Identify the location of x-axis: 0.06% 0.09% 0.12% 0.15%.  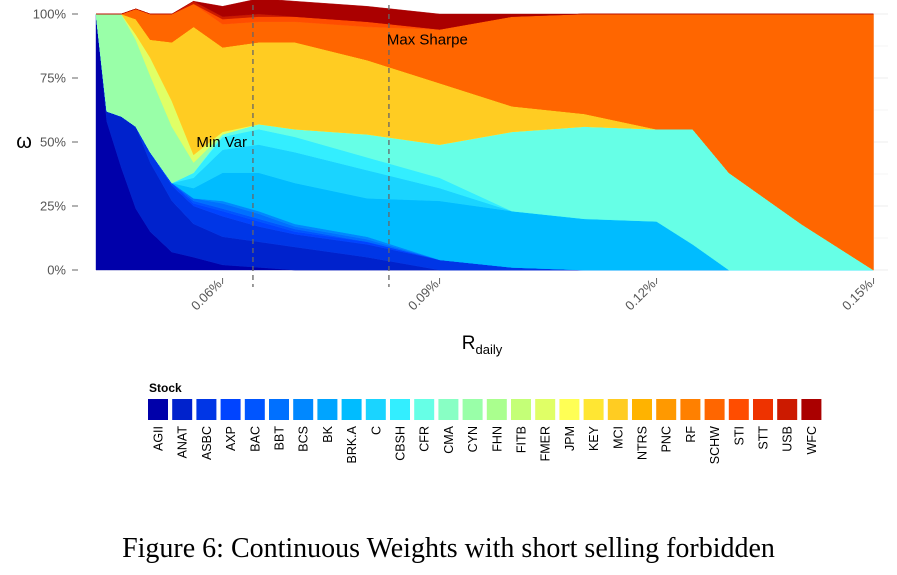
(532, 294).